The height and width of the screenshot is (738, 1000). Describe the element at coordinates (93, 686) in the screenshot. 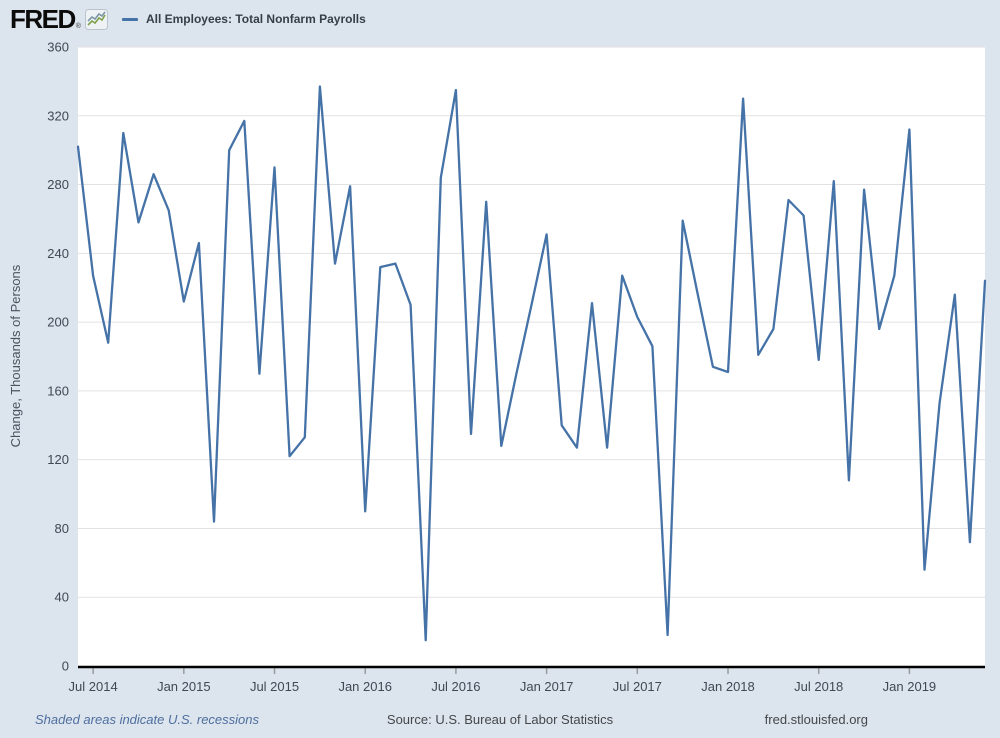

I see `svg-text: Jul 2014` at that location.